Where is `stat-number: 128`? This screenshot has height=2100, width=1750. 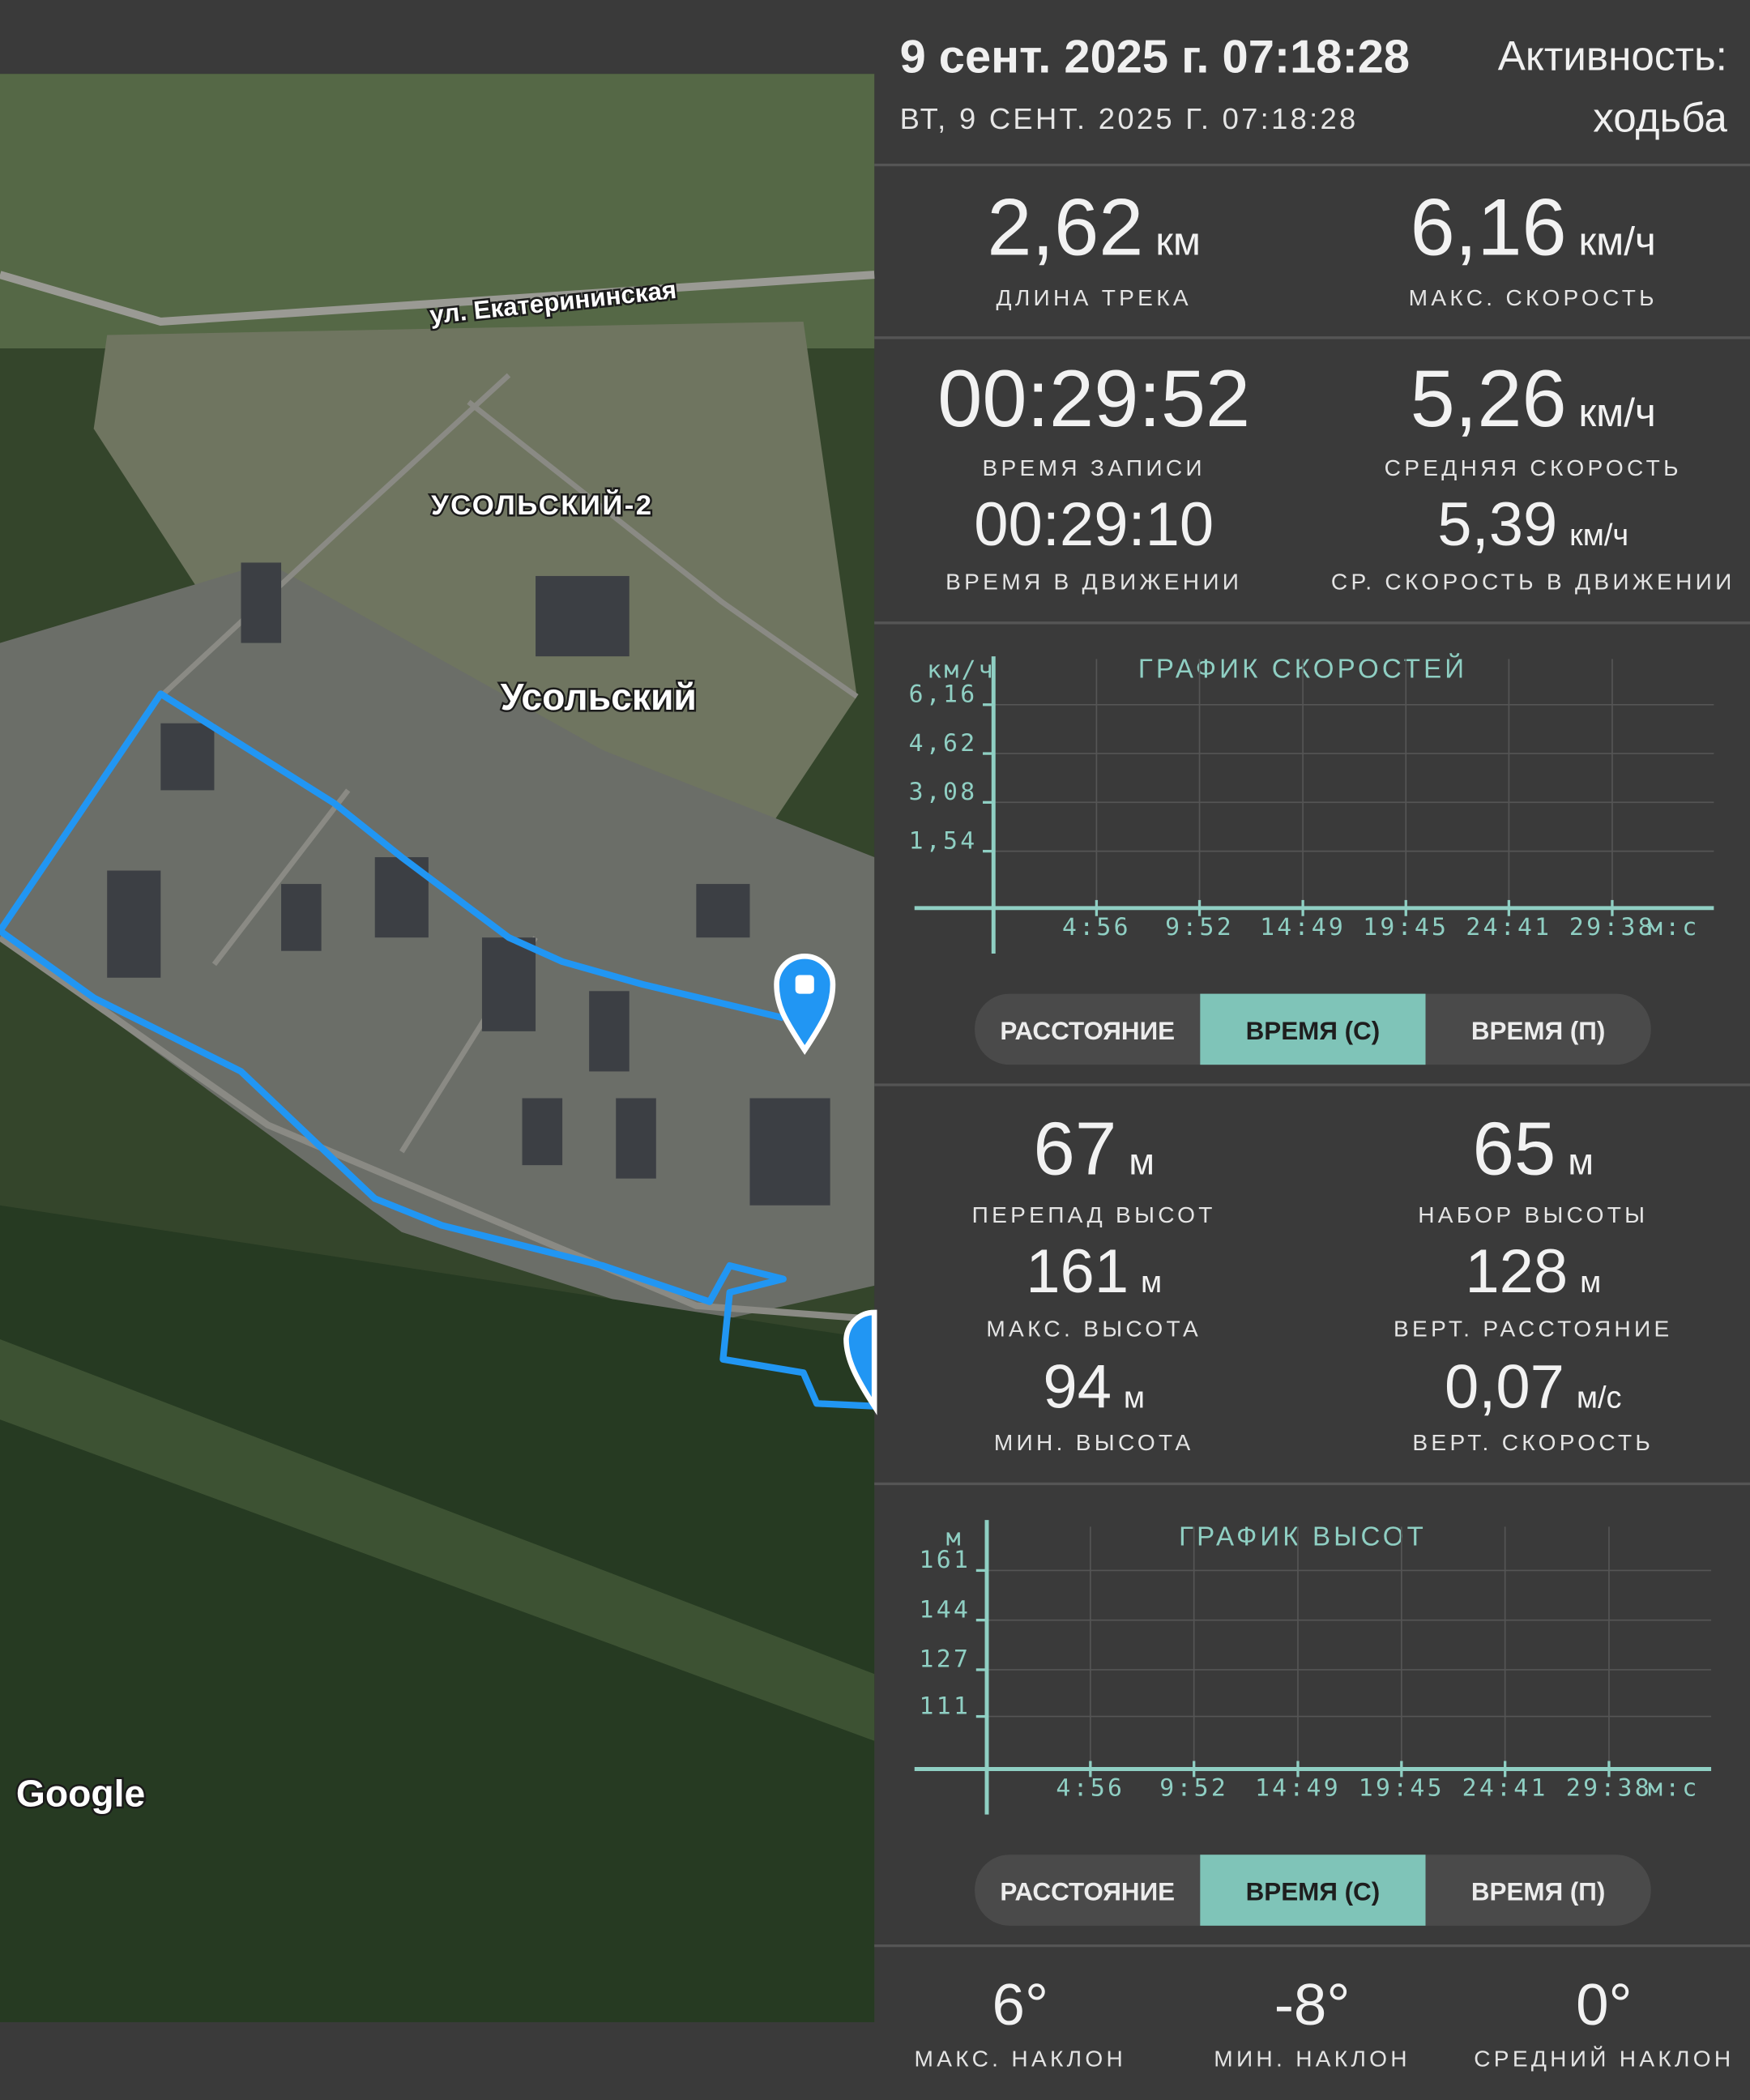 stat-number: 128 is located at coordinates (1516, 1271).